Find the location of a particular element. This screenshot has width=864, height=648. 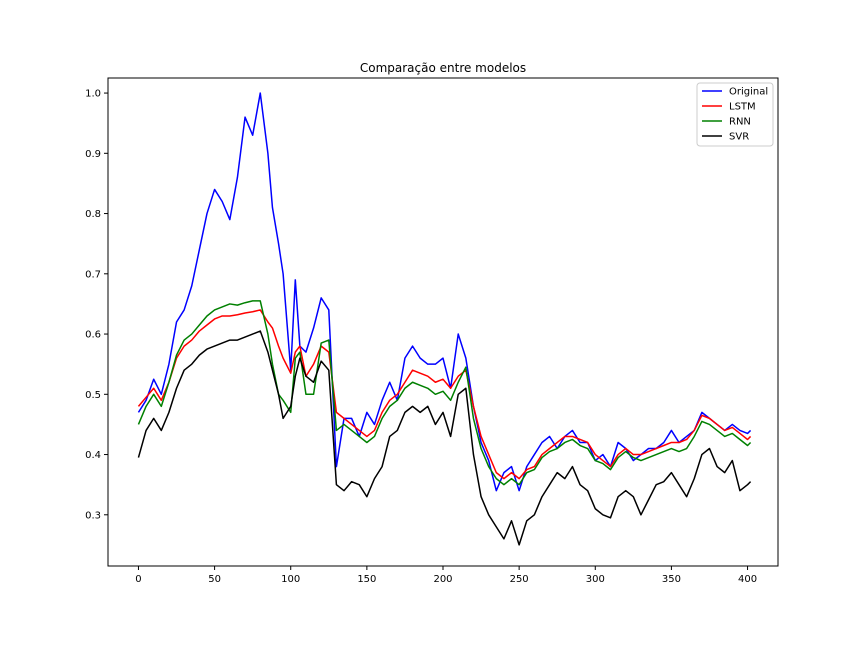

x-tick-label: 400 is located at coordinates (747, 579).